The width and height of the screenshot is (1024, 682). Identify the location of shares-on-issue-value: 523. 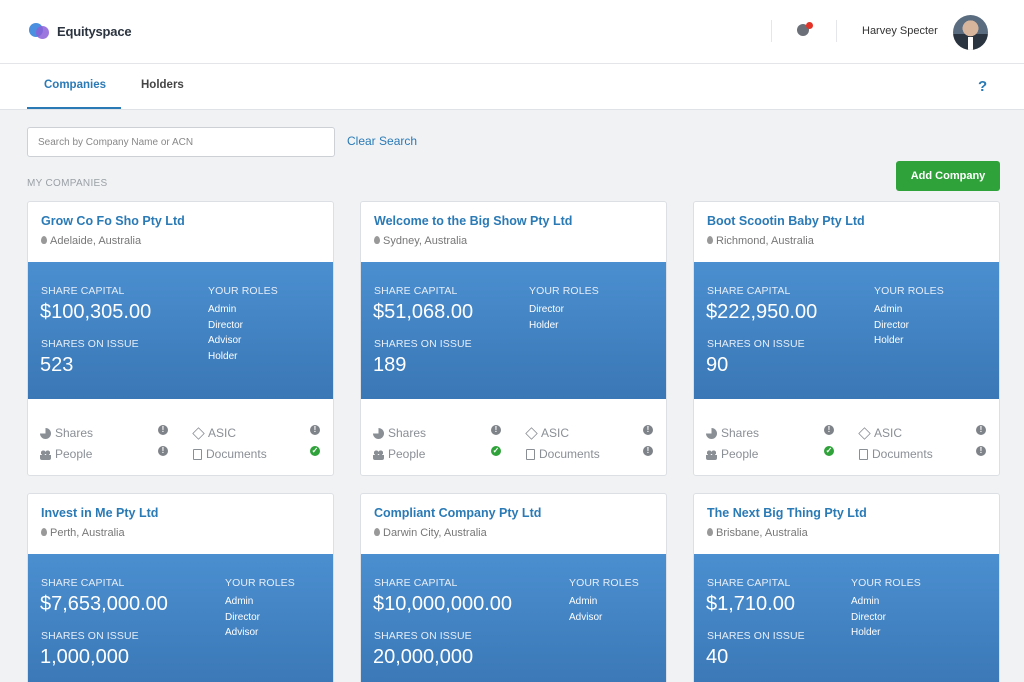
(57, 365).